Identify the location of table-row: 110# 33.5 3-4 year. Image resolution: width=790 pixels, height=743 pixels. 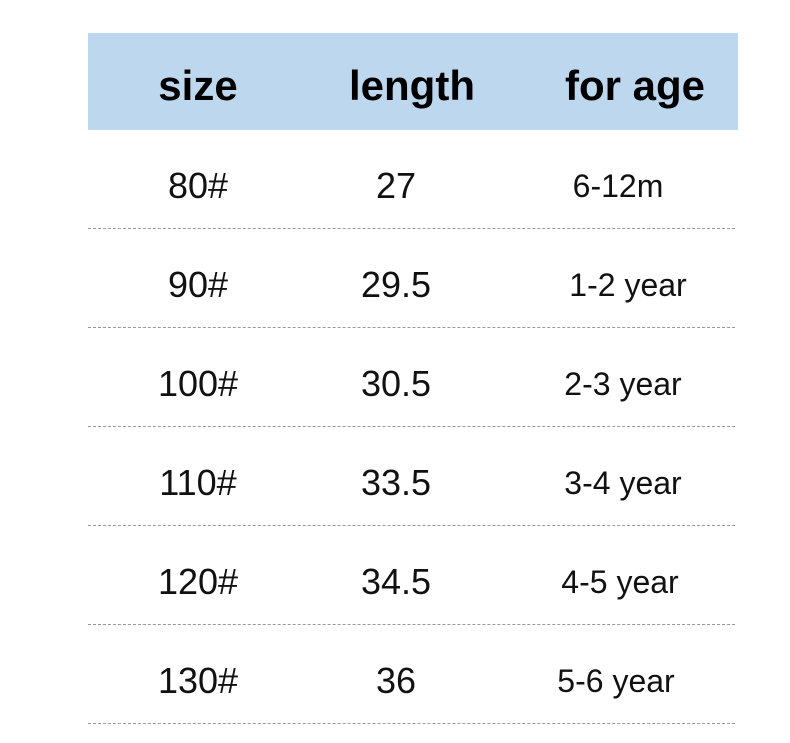
(413, 476).